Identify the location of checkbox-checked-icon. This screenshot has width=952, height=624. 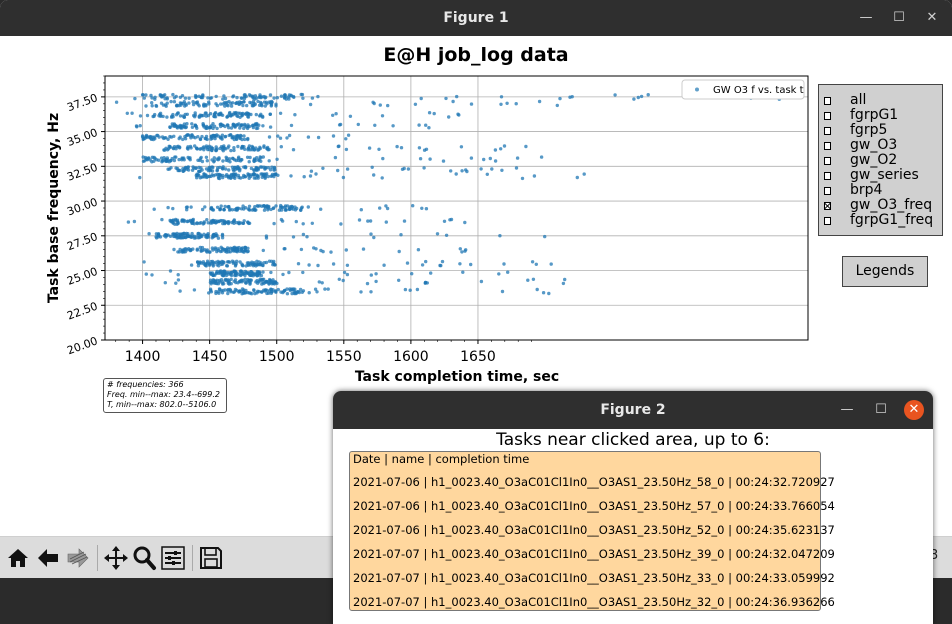
(827, 206).